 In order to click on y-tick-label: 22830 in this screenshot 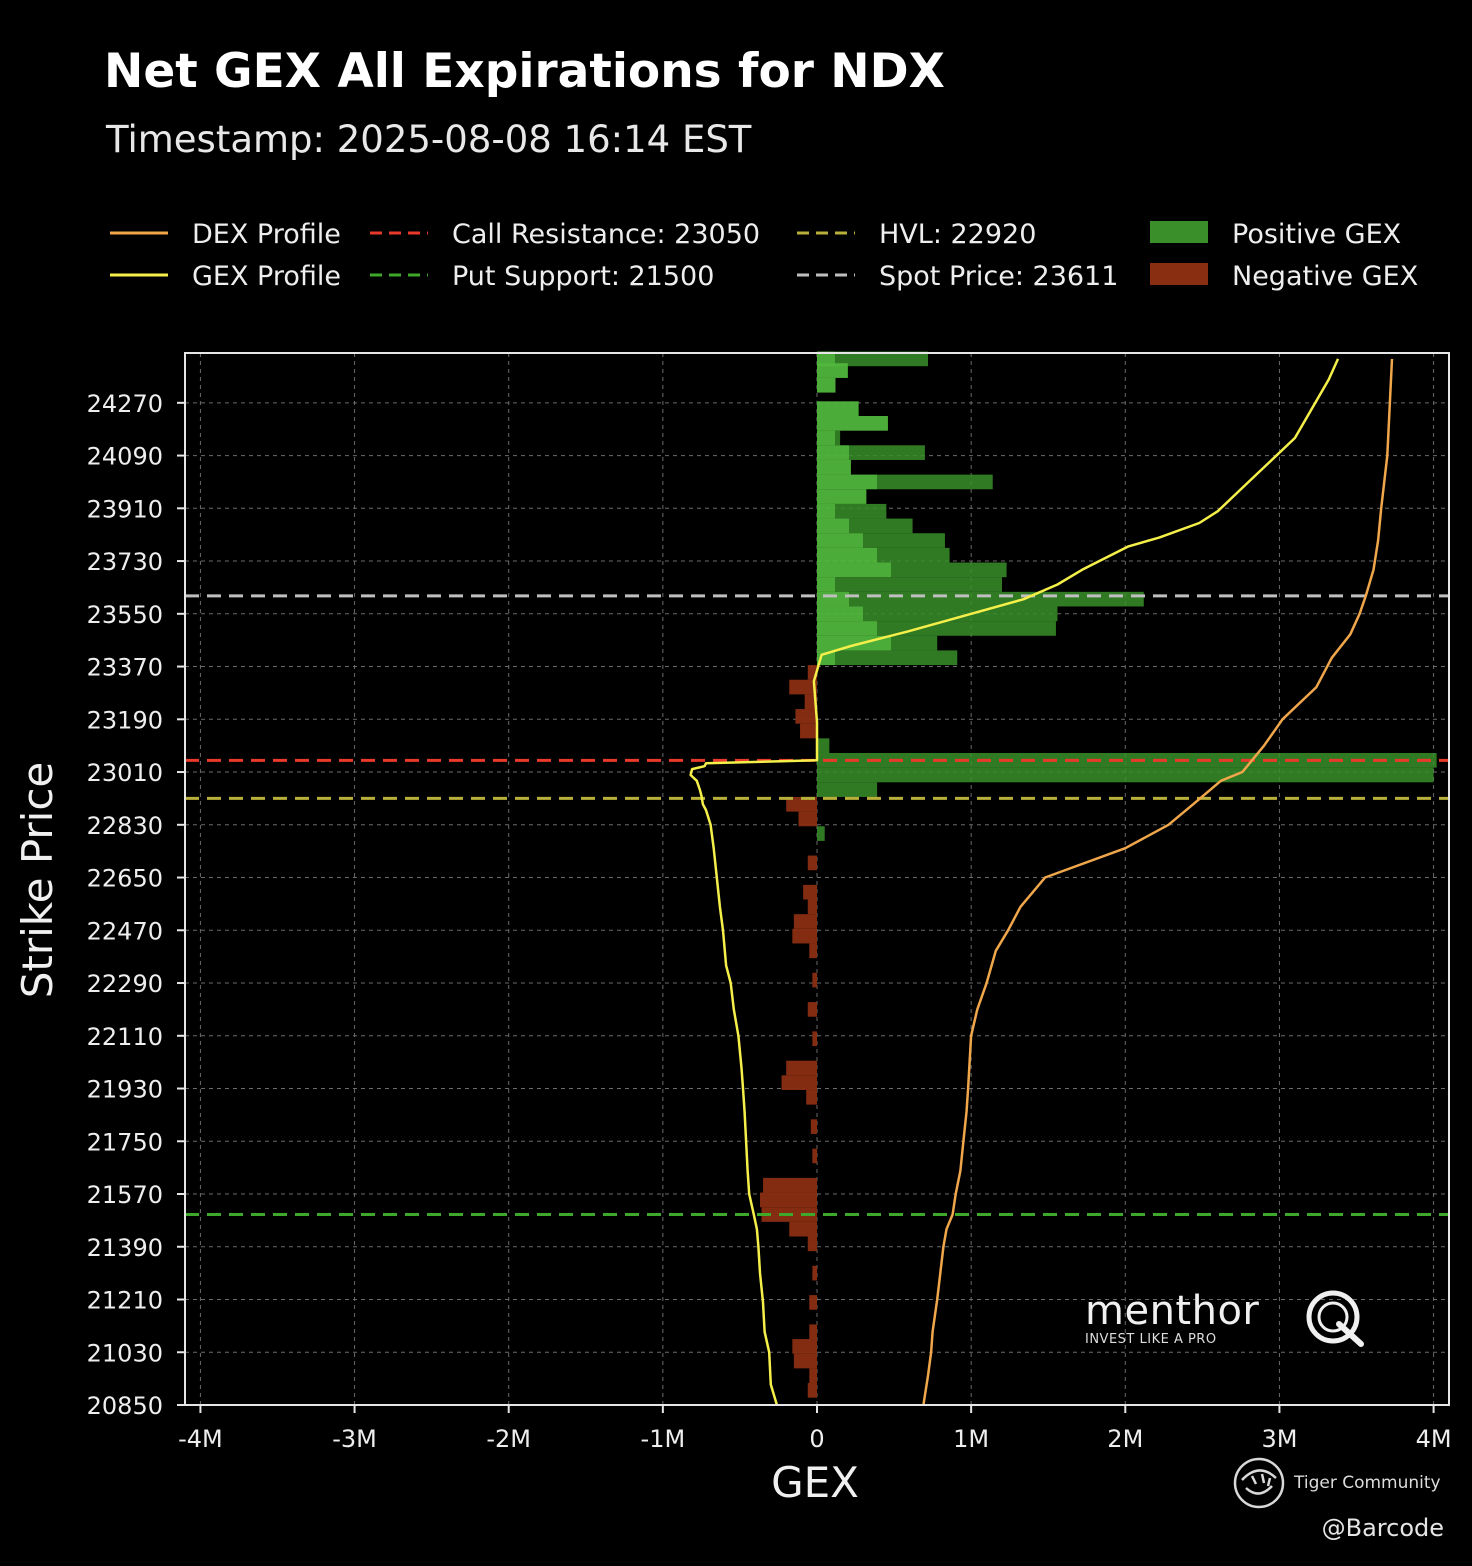, I will do `click(125, 826)`.